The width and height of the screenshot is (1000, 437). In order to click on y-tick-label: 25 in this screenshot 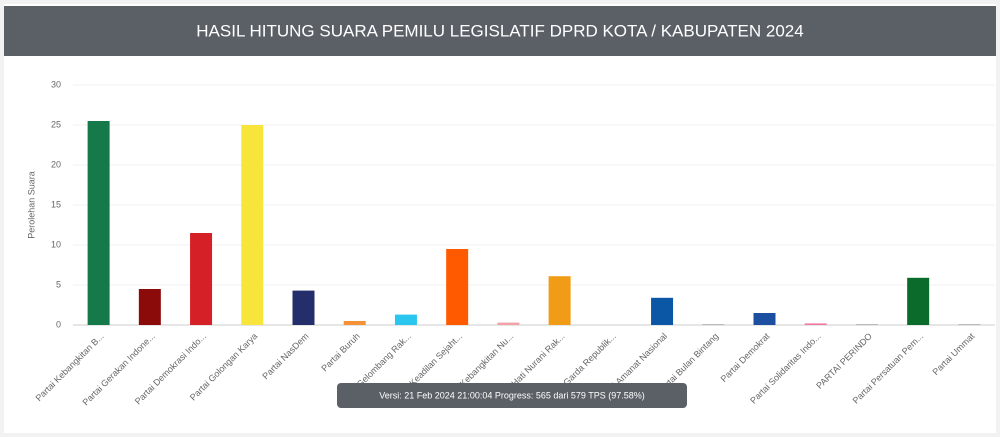, I will do `click(56, 124)`.